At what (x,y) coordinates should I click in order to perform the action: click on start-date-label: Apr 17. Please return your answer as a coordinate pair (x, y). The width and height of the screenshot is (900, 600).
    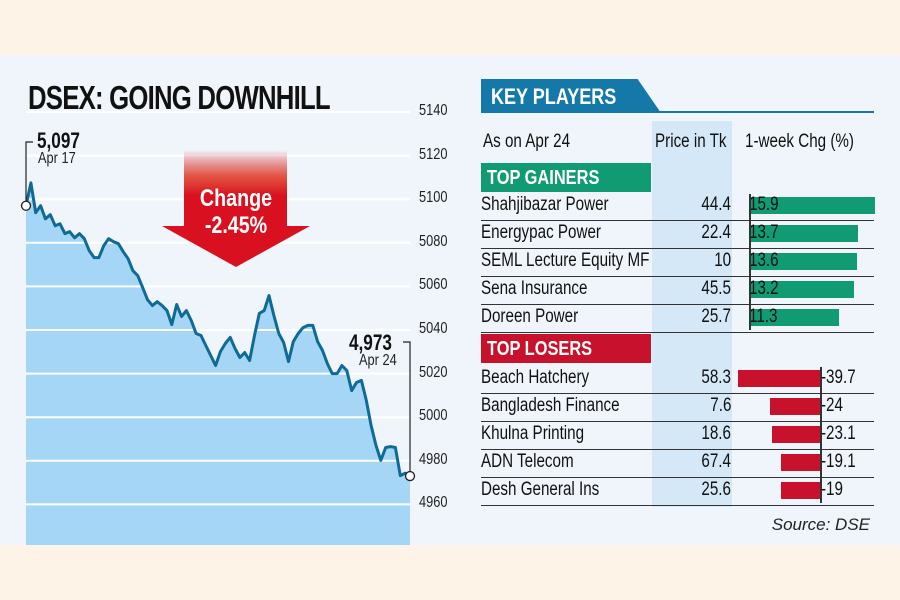
    Looking at the image, I should click on (57, 158).